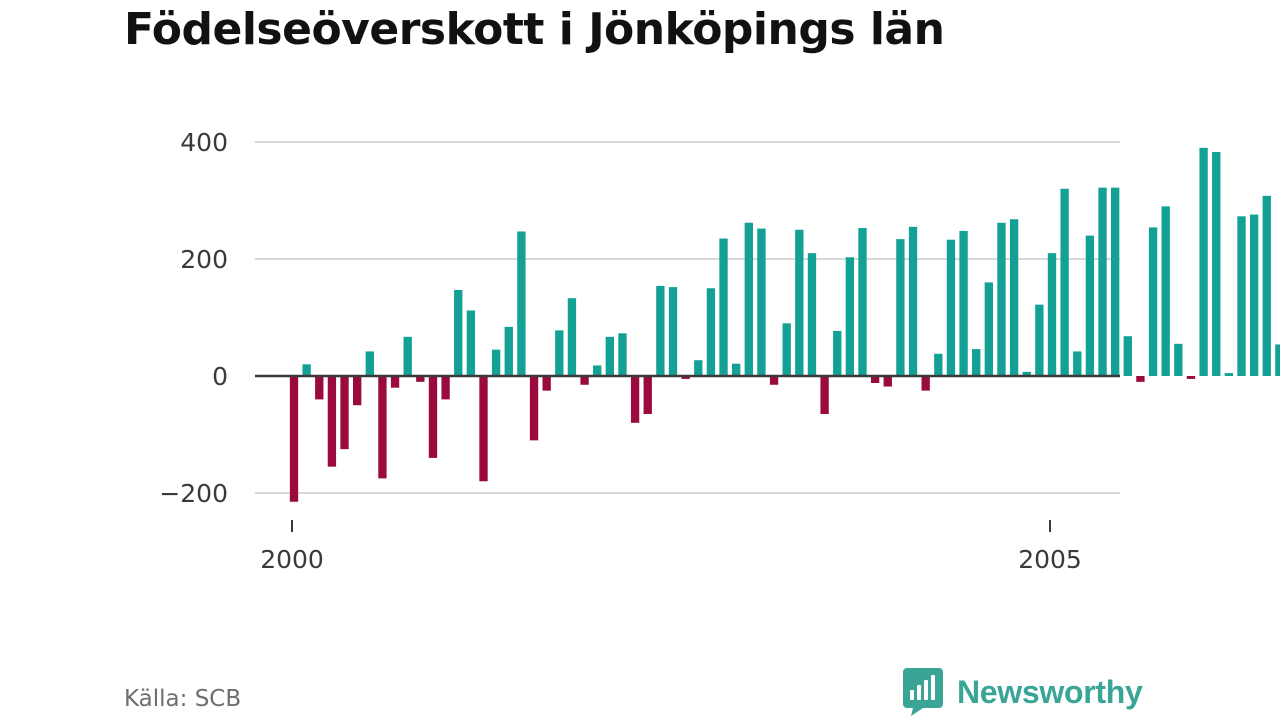 The image size is (1280, 720). What do you see at coordinates (534, 29) in the screenshot?
I see `chart-title: Födelseöverskott i Jönköpings län` at bounding box center [534, 29].